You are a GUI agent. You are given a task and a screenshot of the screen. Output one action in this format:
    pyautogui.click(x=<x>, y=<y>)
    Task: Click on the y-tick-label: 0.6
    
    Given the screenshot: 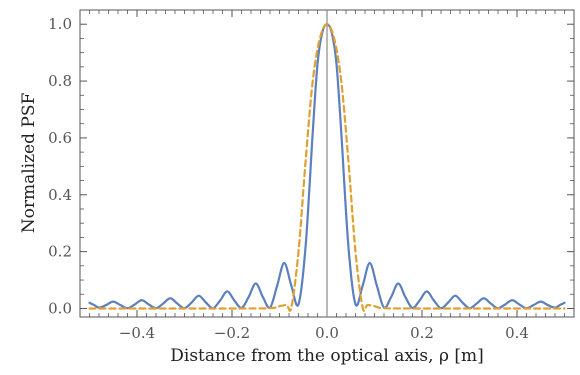 What is the action you would take?
    pyautogui.click(x=60, y=138)
    